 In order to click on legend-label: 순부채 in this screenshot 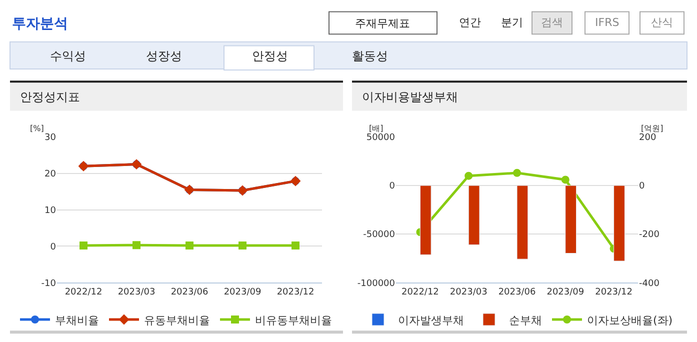, I will do `click(525, 320)`.